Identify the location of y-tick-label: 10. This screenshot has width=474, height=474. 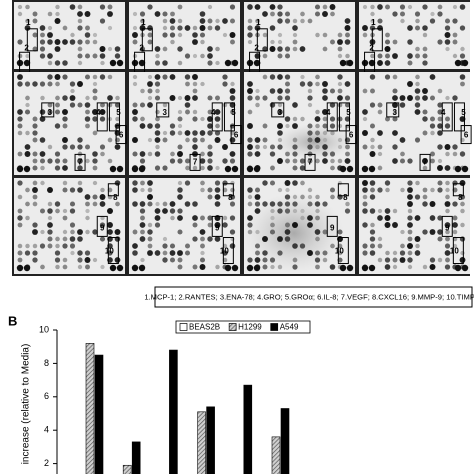
(44, 329).